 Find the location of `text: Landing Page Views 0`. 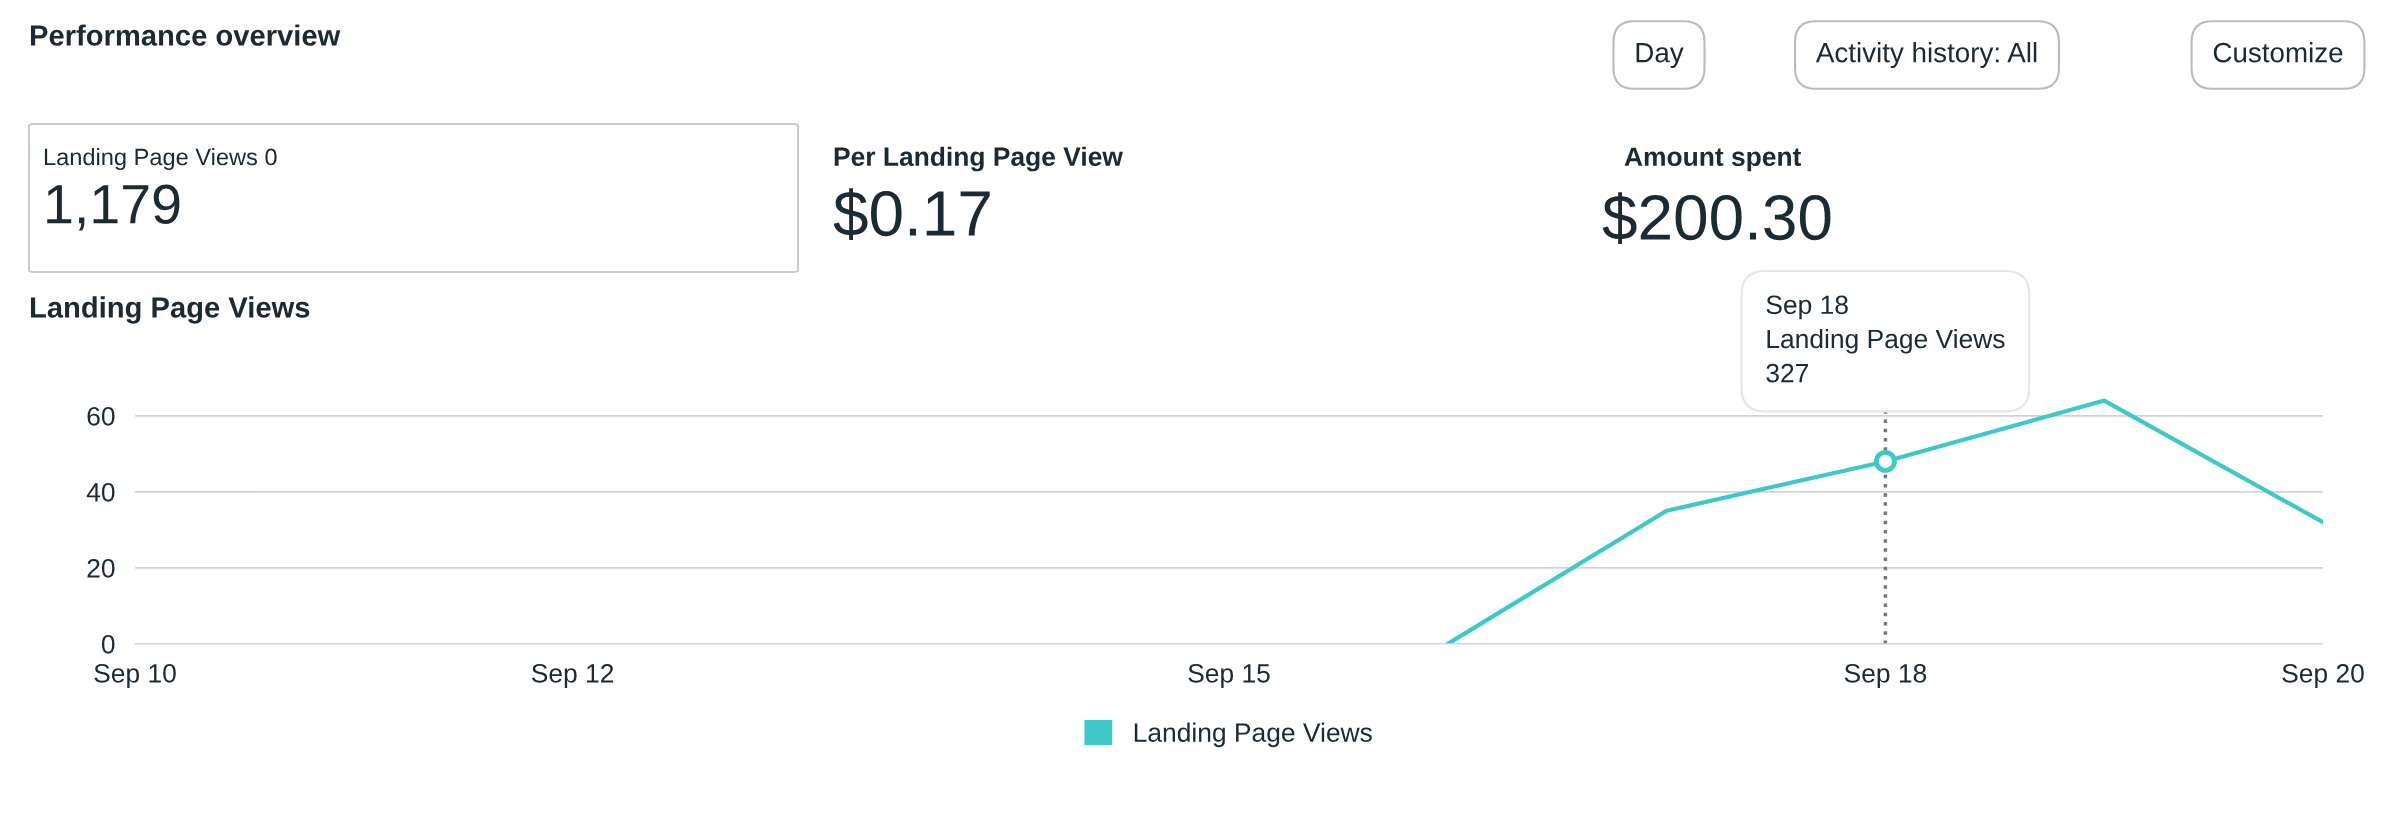

text: Landing Page Views 0 is located at coordinates (160, 159).